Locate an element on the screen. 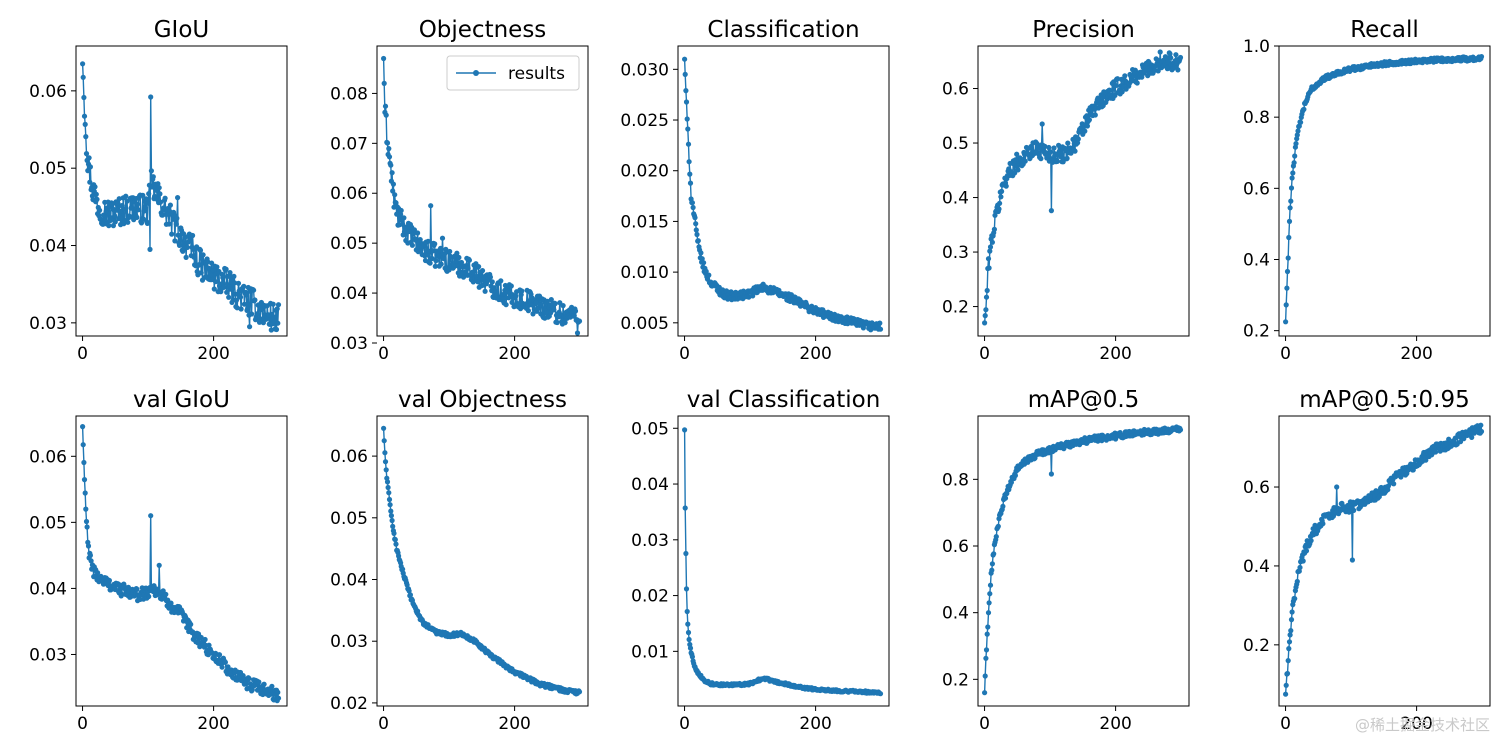 This screenshot has height=756, width=1512. y-tick-label: 0.06 is located at coordinates (48, 92).